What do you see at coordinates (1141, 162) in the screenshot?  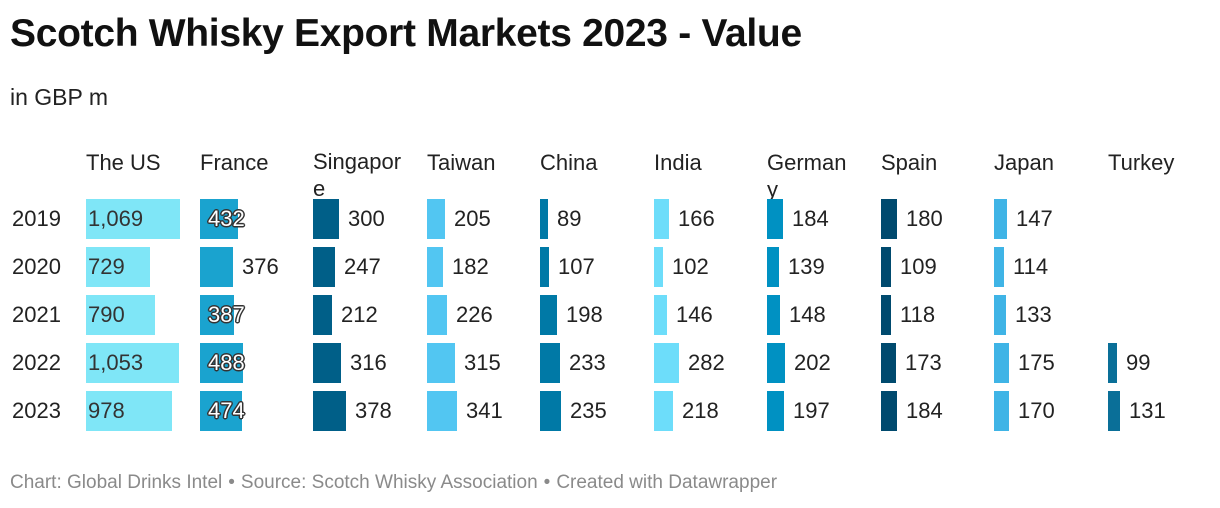 I see `column-header-turkey: Turkey` at bounding box center [1141, 162].